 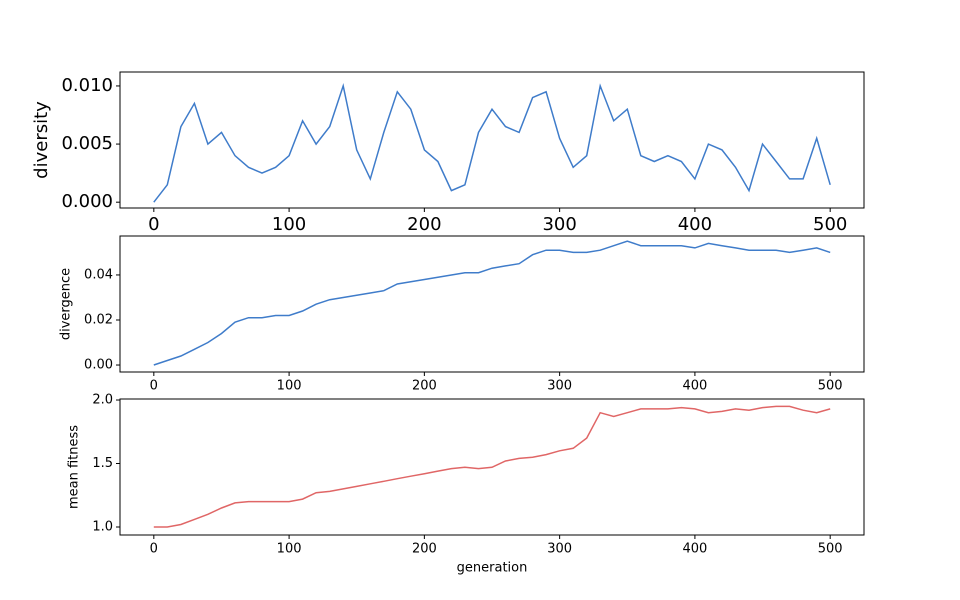 What do you see at coordinates (102, 463) in the screenshot?
I see `y-tick-label: 1.5` at bounding box center [102, 463].